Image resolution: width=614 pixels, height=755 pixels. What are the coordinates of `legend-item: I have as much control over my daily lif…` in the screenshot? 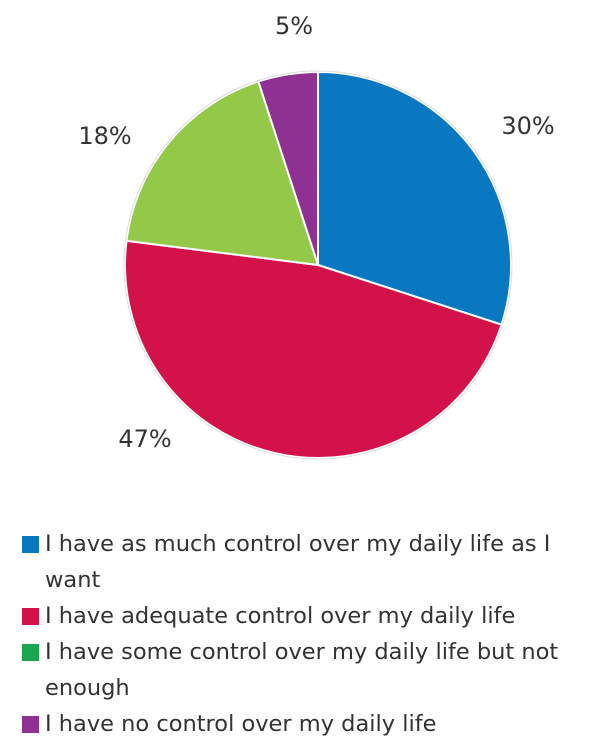 It's located at (307, 562).